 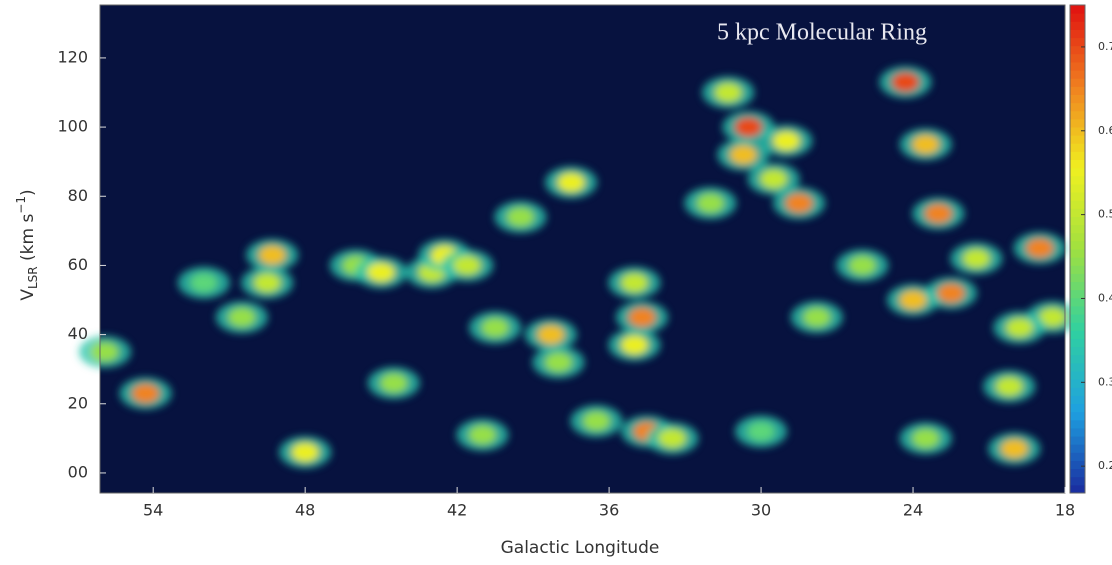 What do you see at coordinates (1105, 297) in the screenshot?
I see `colorbar-tick-label: 0.4` at bounding box center [1105, 297].